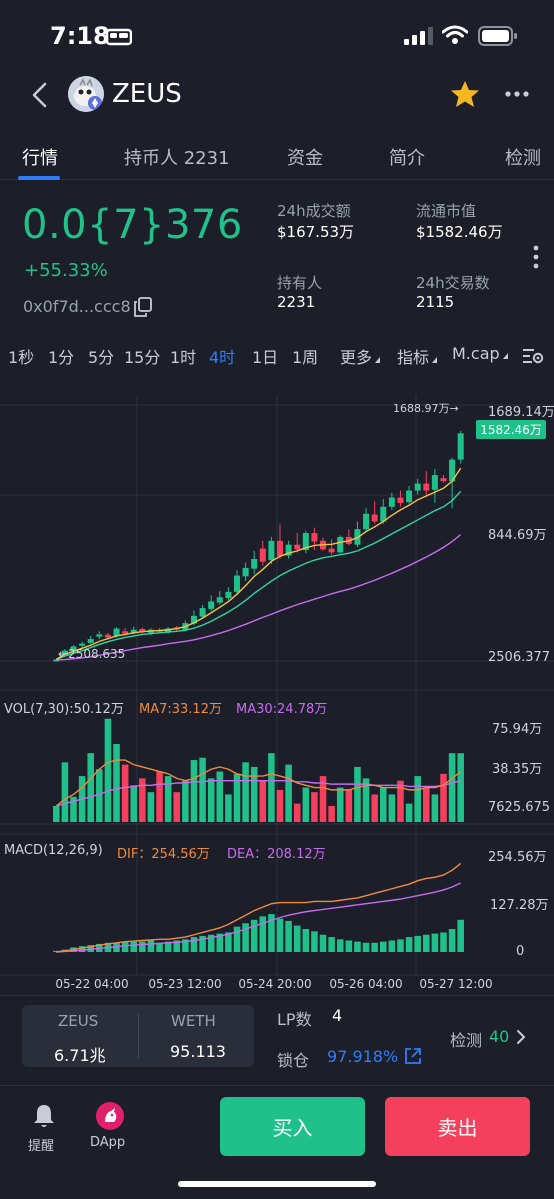 This screenshot has height=1199, width=554. I want to click on ma-fast-line, so click(258, 564).